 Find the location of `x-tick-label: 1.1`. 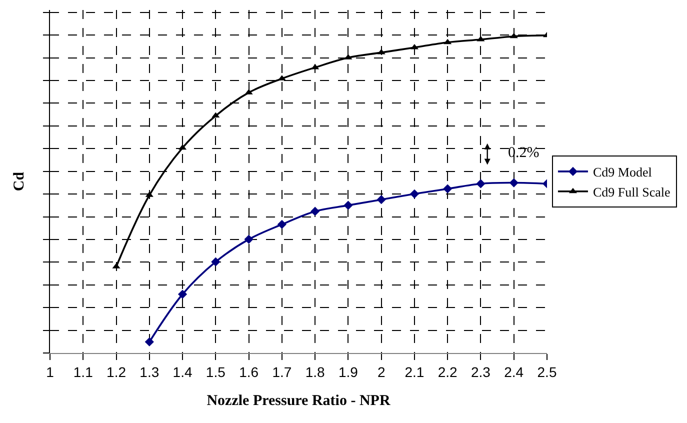

x-tick-label: 1.1 is located at coordinates (83, 372).